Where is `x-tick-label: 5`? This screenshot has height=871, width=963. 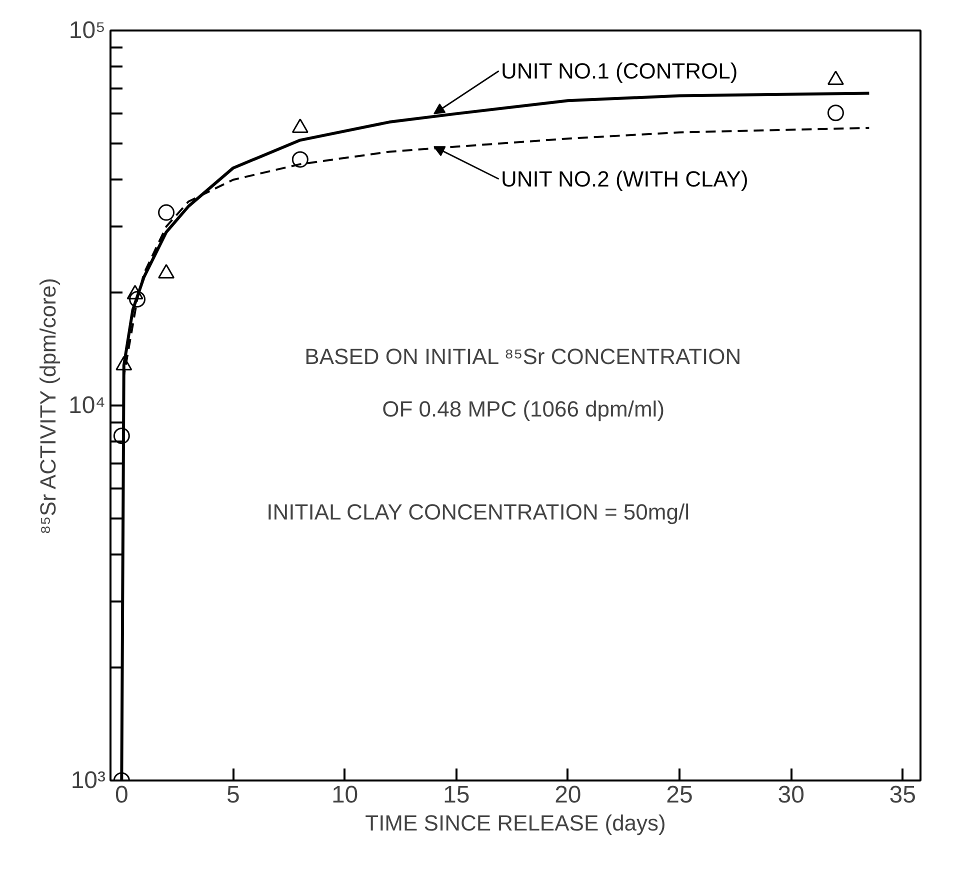 x-tick-label: 5 is located at coordinates (233, 795).